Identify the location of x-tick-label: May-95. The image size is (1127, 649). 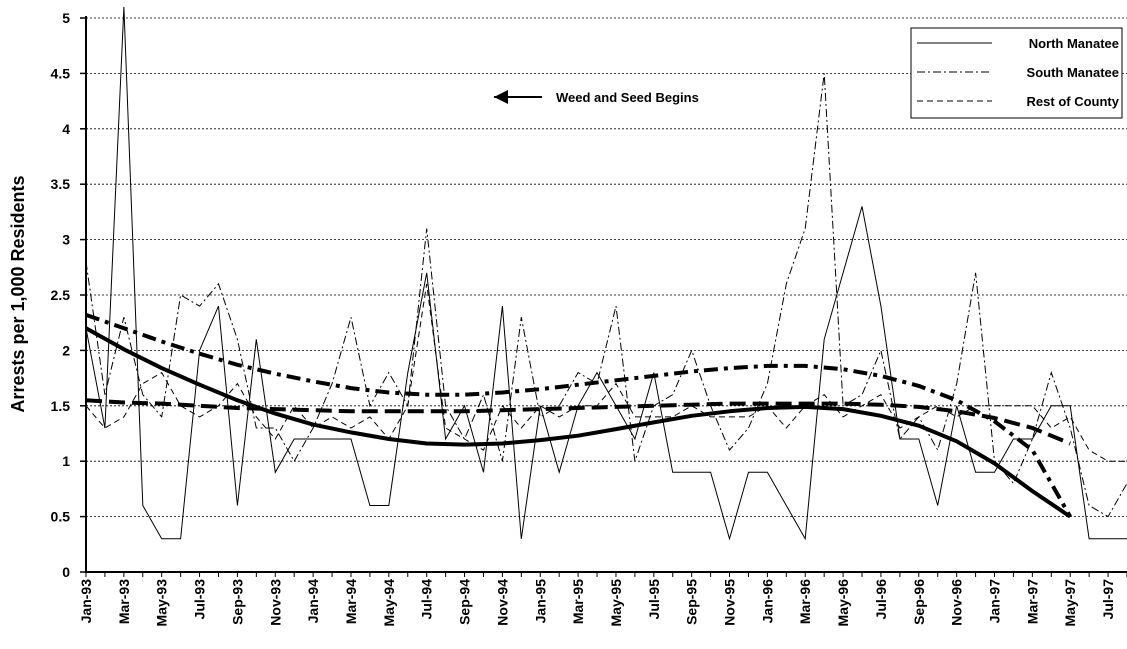
(616, 603).